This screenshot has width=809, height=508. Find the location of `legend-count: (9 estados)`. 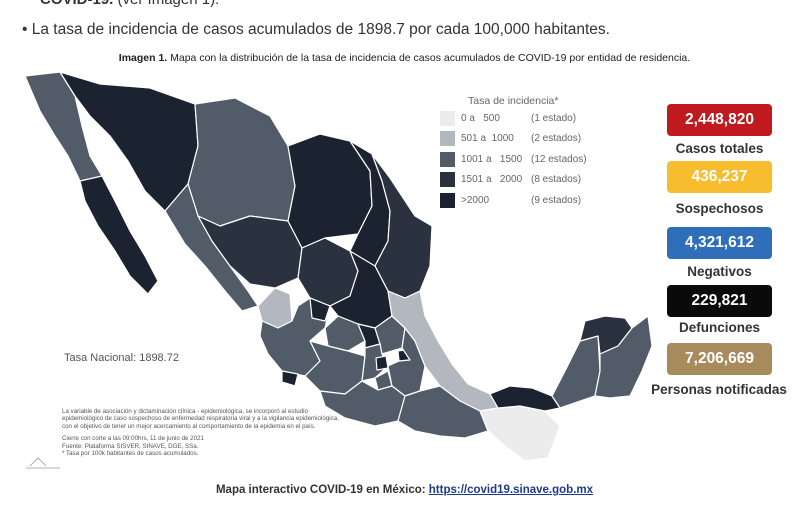

legend-count: (9 estados) is located at coordinates (556, 200).